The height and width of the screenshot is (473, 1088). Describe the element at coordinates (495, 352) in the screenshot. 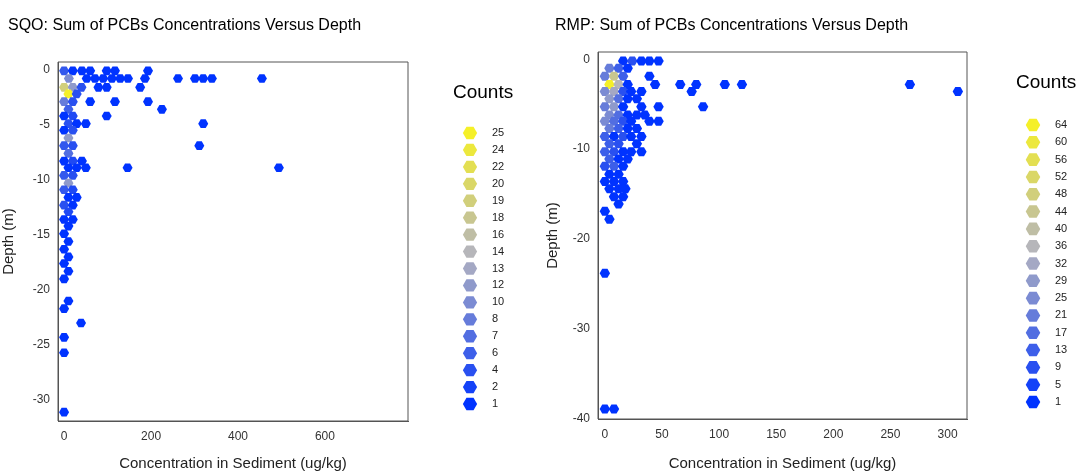

I see `color-bar-label: 6` at that location.